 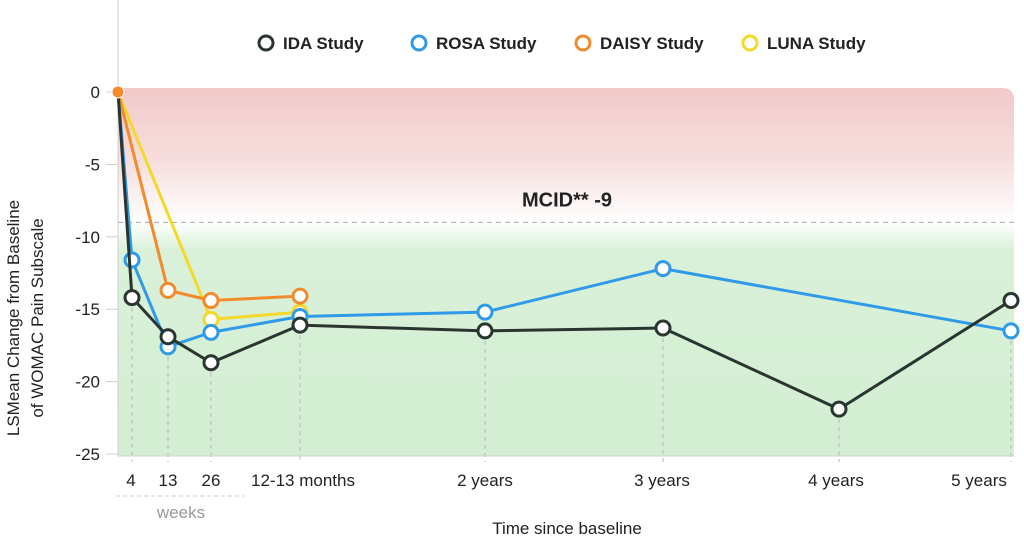 I want to click on legend-item: DAISY Study, so click(x=639, y=43).